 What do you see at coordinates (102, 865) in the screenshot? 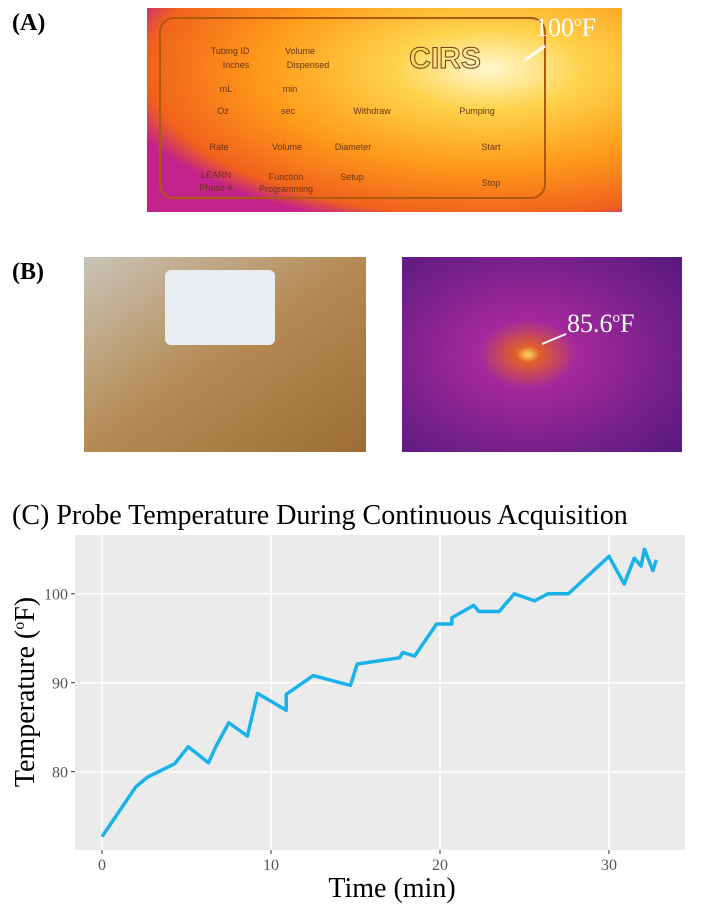
I see `x-tick-label: 0` at bounding box center [102, 865].